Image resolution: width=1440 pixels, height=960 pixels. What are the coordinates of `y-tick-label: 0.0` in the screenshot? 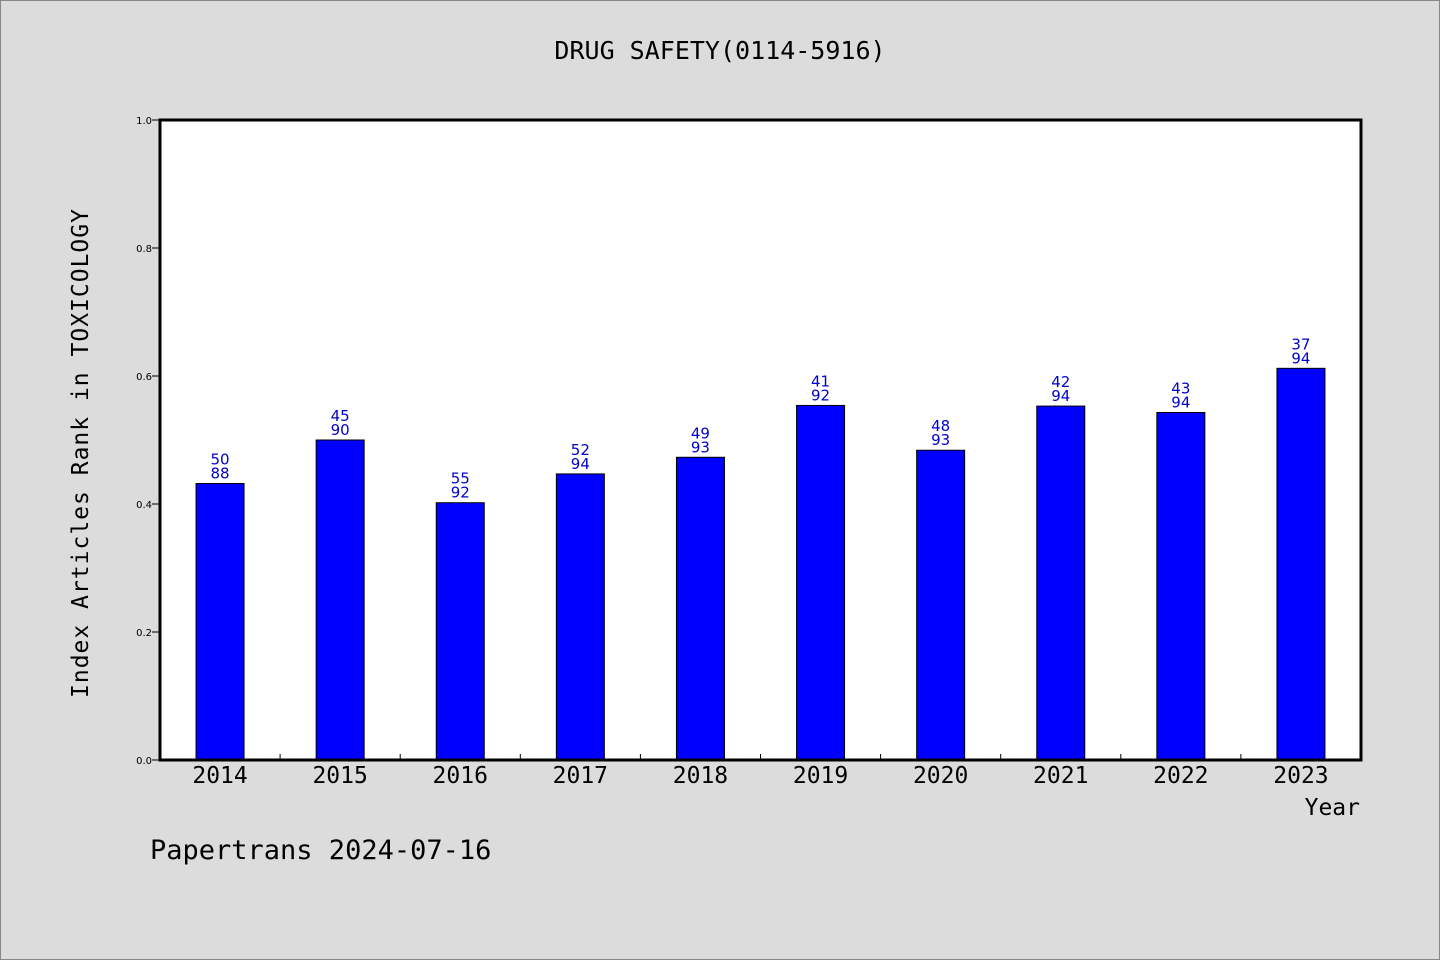 It's located at (144, 761).